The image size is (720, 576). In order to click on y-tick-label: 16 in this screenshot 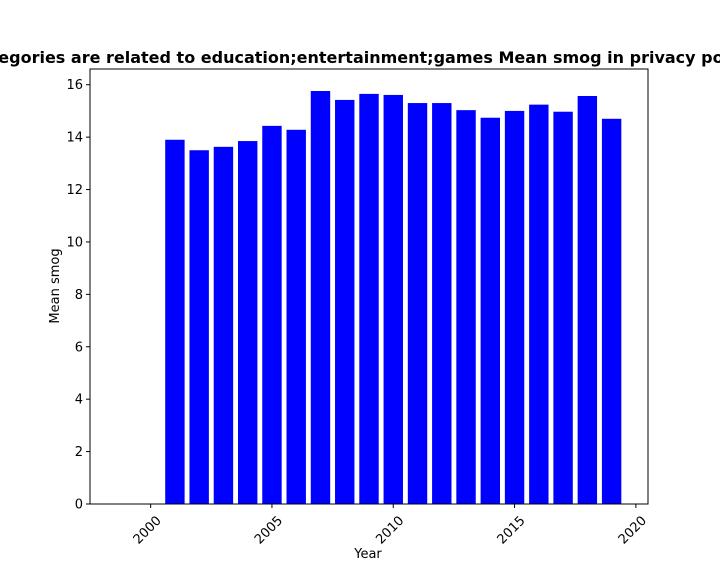, I will do `click(74, 85)`.